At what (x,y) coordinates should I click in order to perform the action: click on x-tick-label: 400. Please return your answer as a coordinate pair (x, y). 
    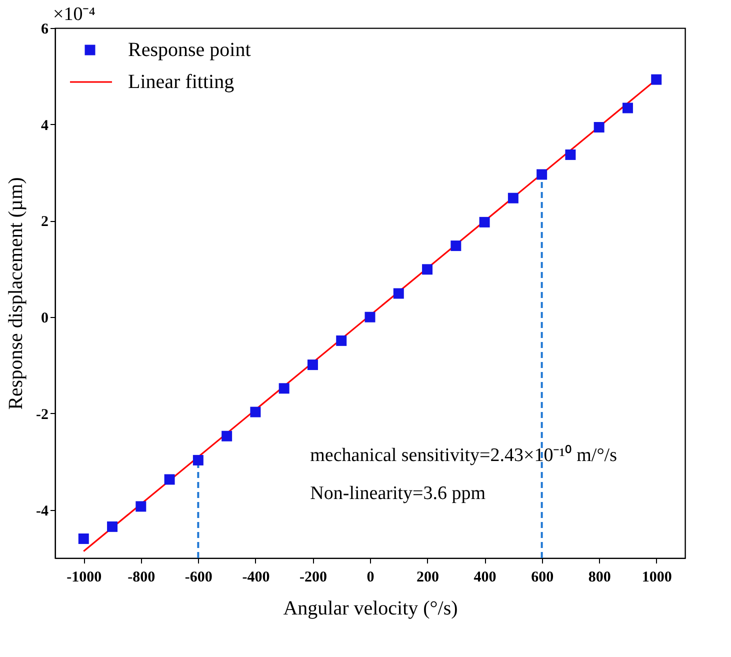
    Looking at the image, I should click on (485, 578).